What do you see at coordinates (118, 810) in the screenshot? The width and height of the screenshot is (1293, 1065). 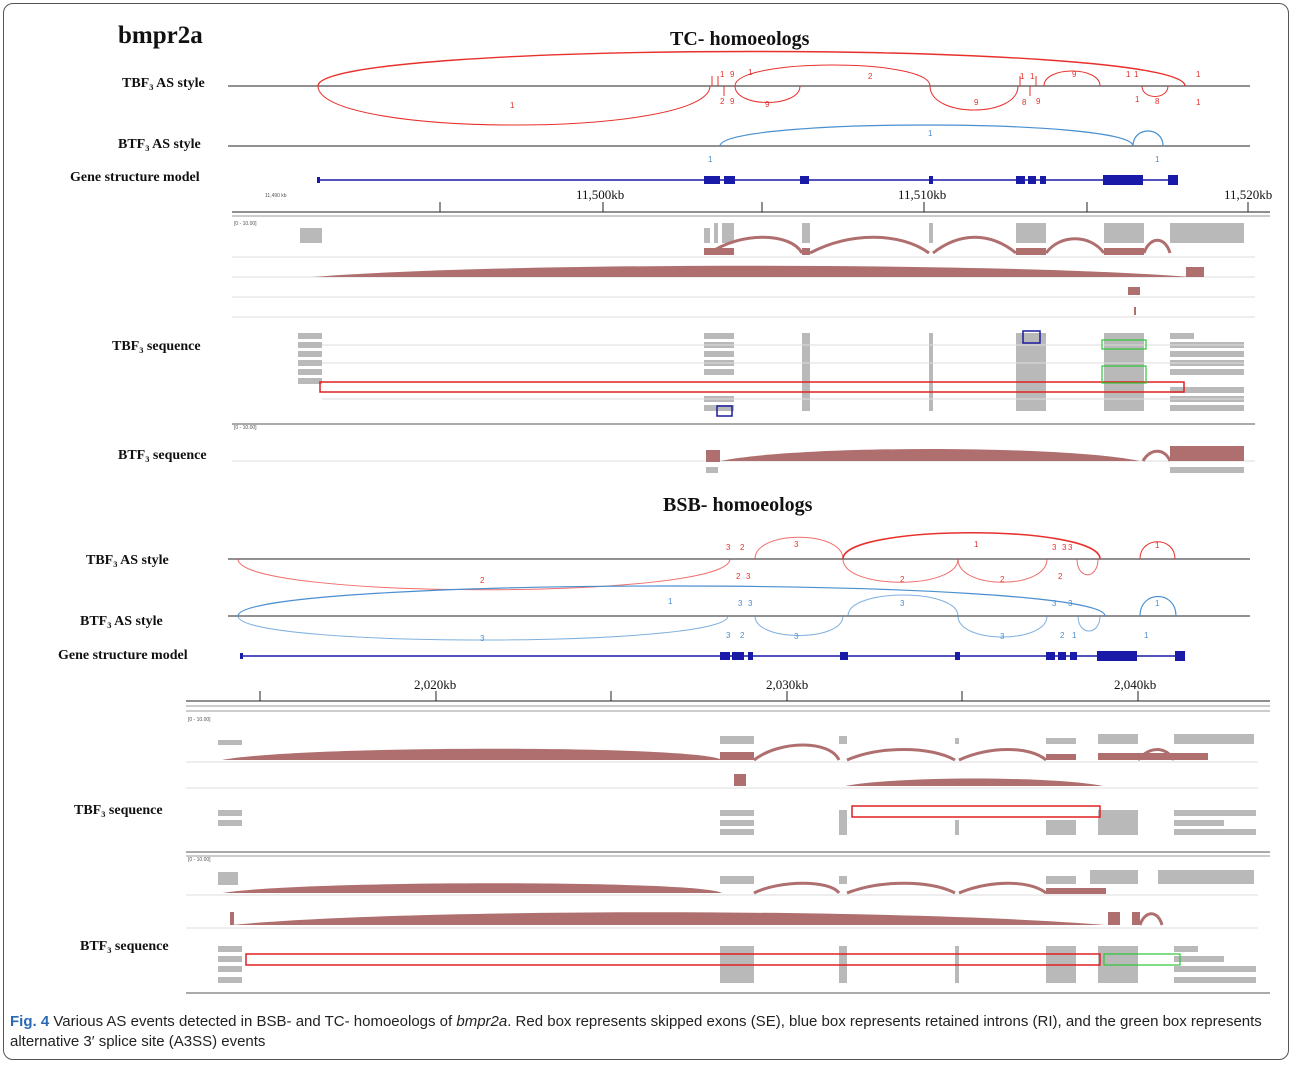 I see `bsb-tbf3-seq-label: TBF₃ sequence` at bounding box center [118, 810].